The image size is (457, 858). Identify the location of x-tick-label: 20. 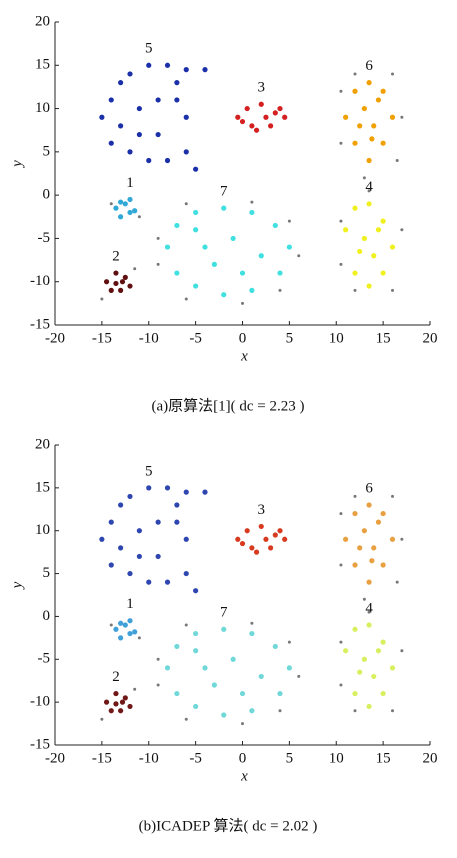
(430, 338).